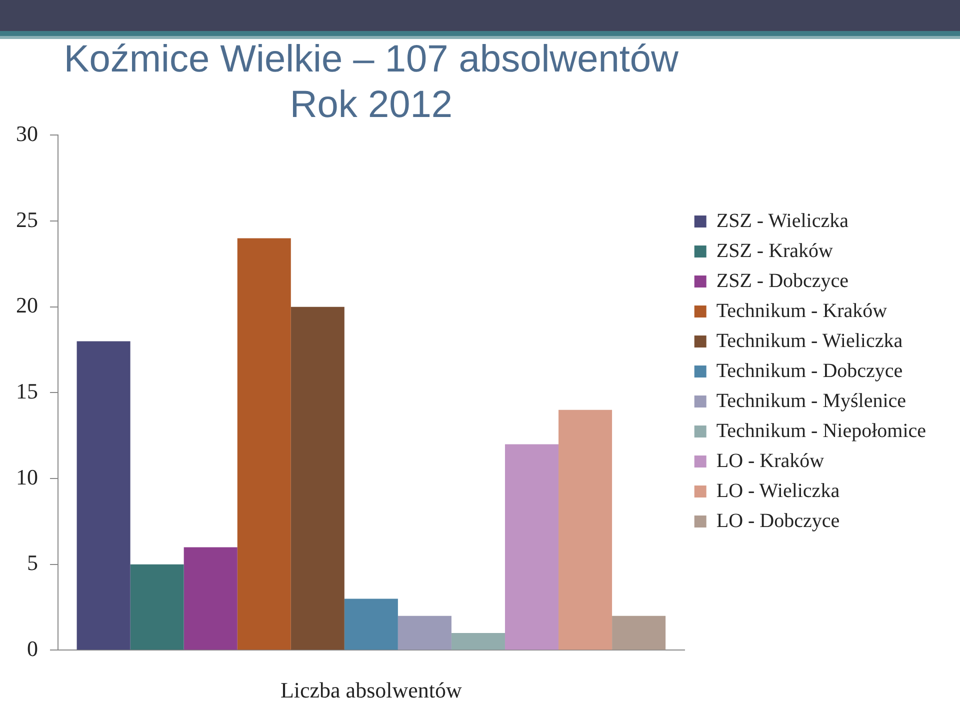 The image size is (960, 709). I want to click on y-tick-label: 25, so click(27, 219).